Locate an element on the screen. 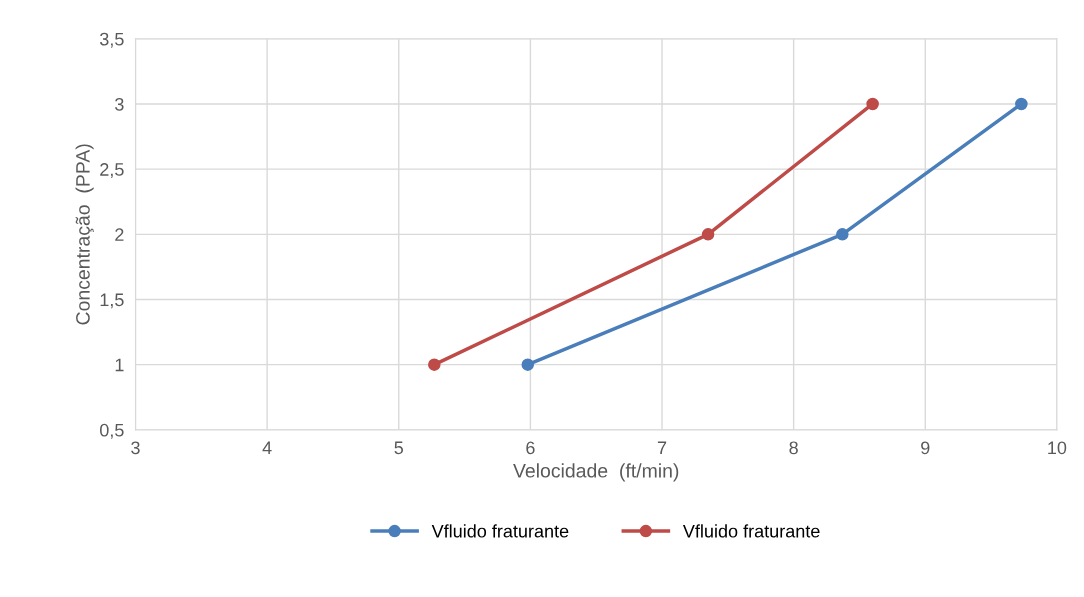  y-axis-title: Concentração (PPA) is located at coordinates (84, 234).